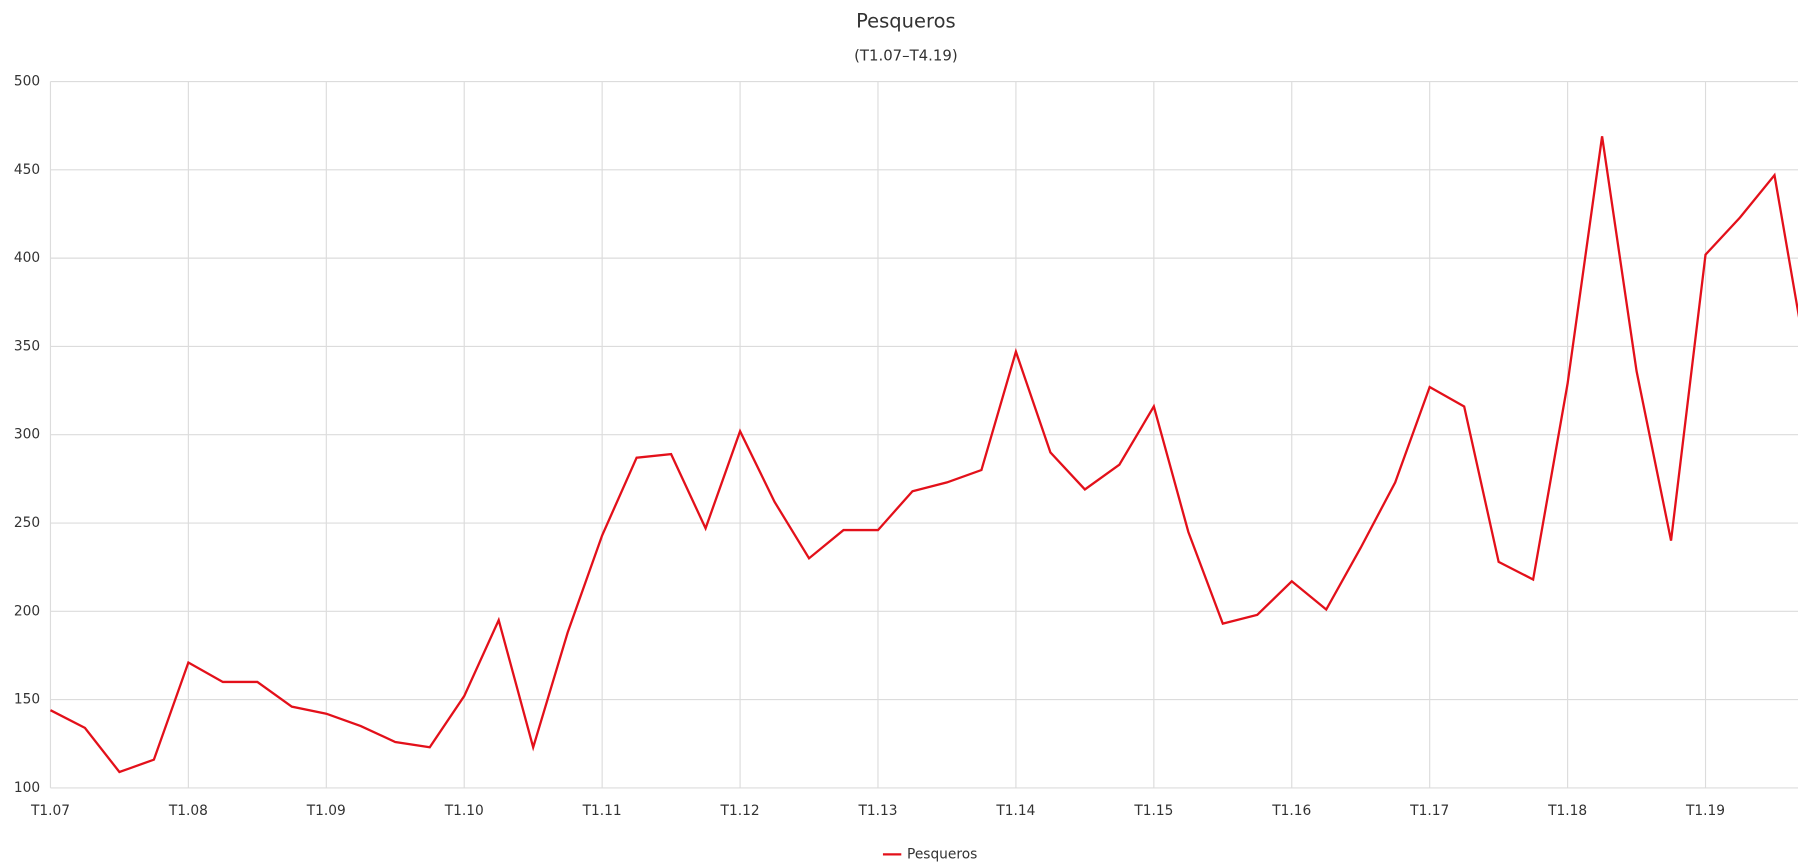 The image size is (1798, 866). What do you see at coordinates (1567, 811) in the screenshot?
I see `x-tick-label: T1.18` at bounding box center [1567, 811].